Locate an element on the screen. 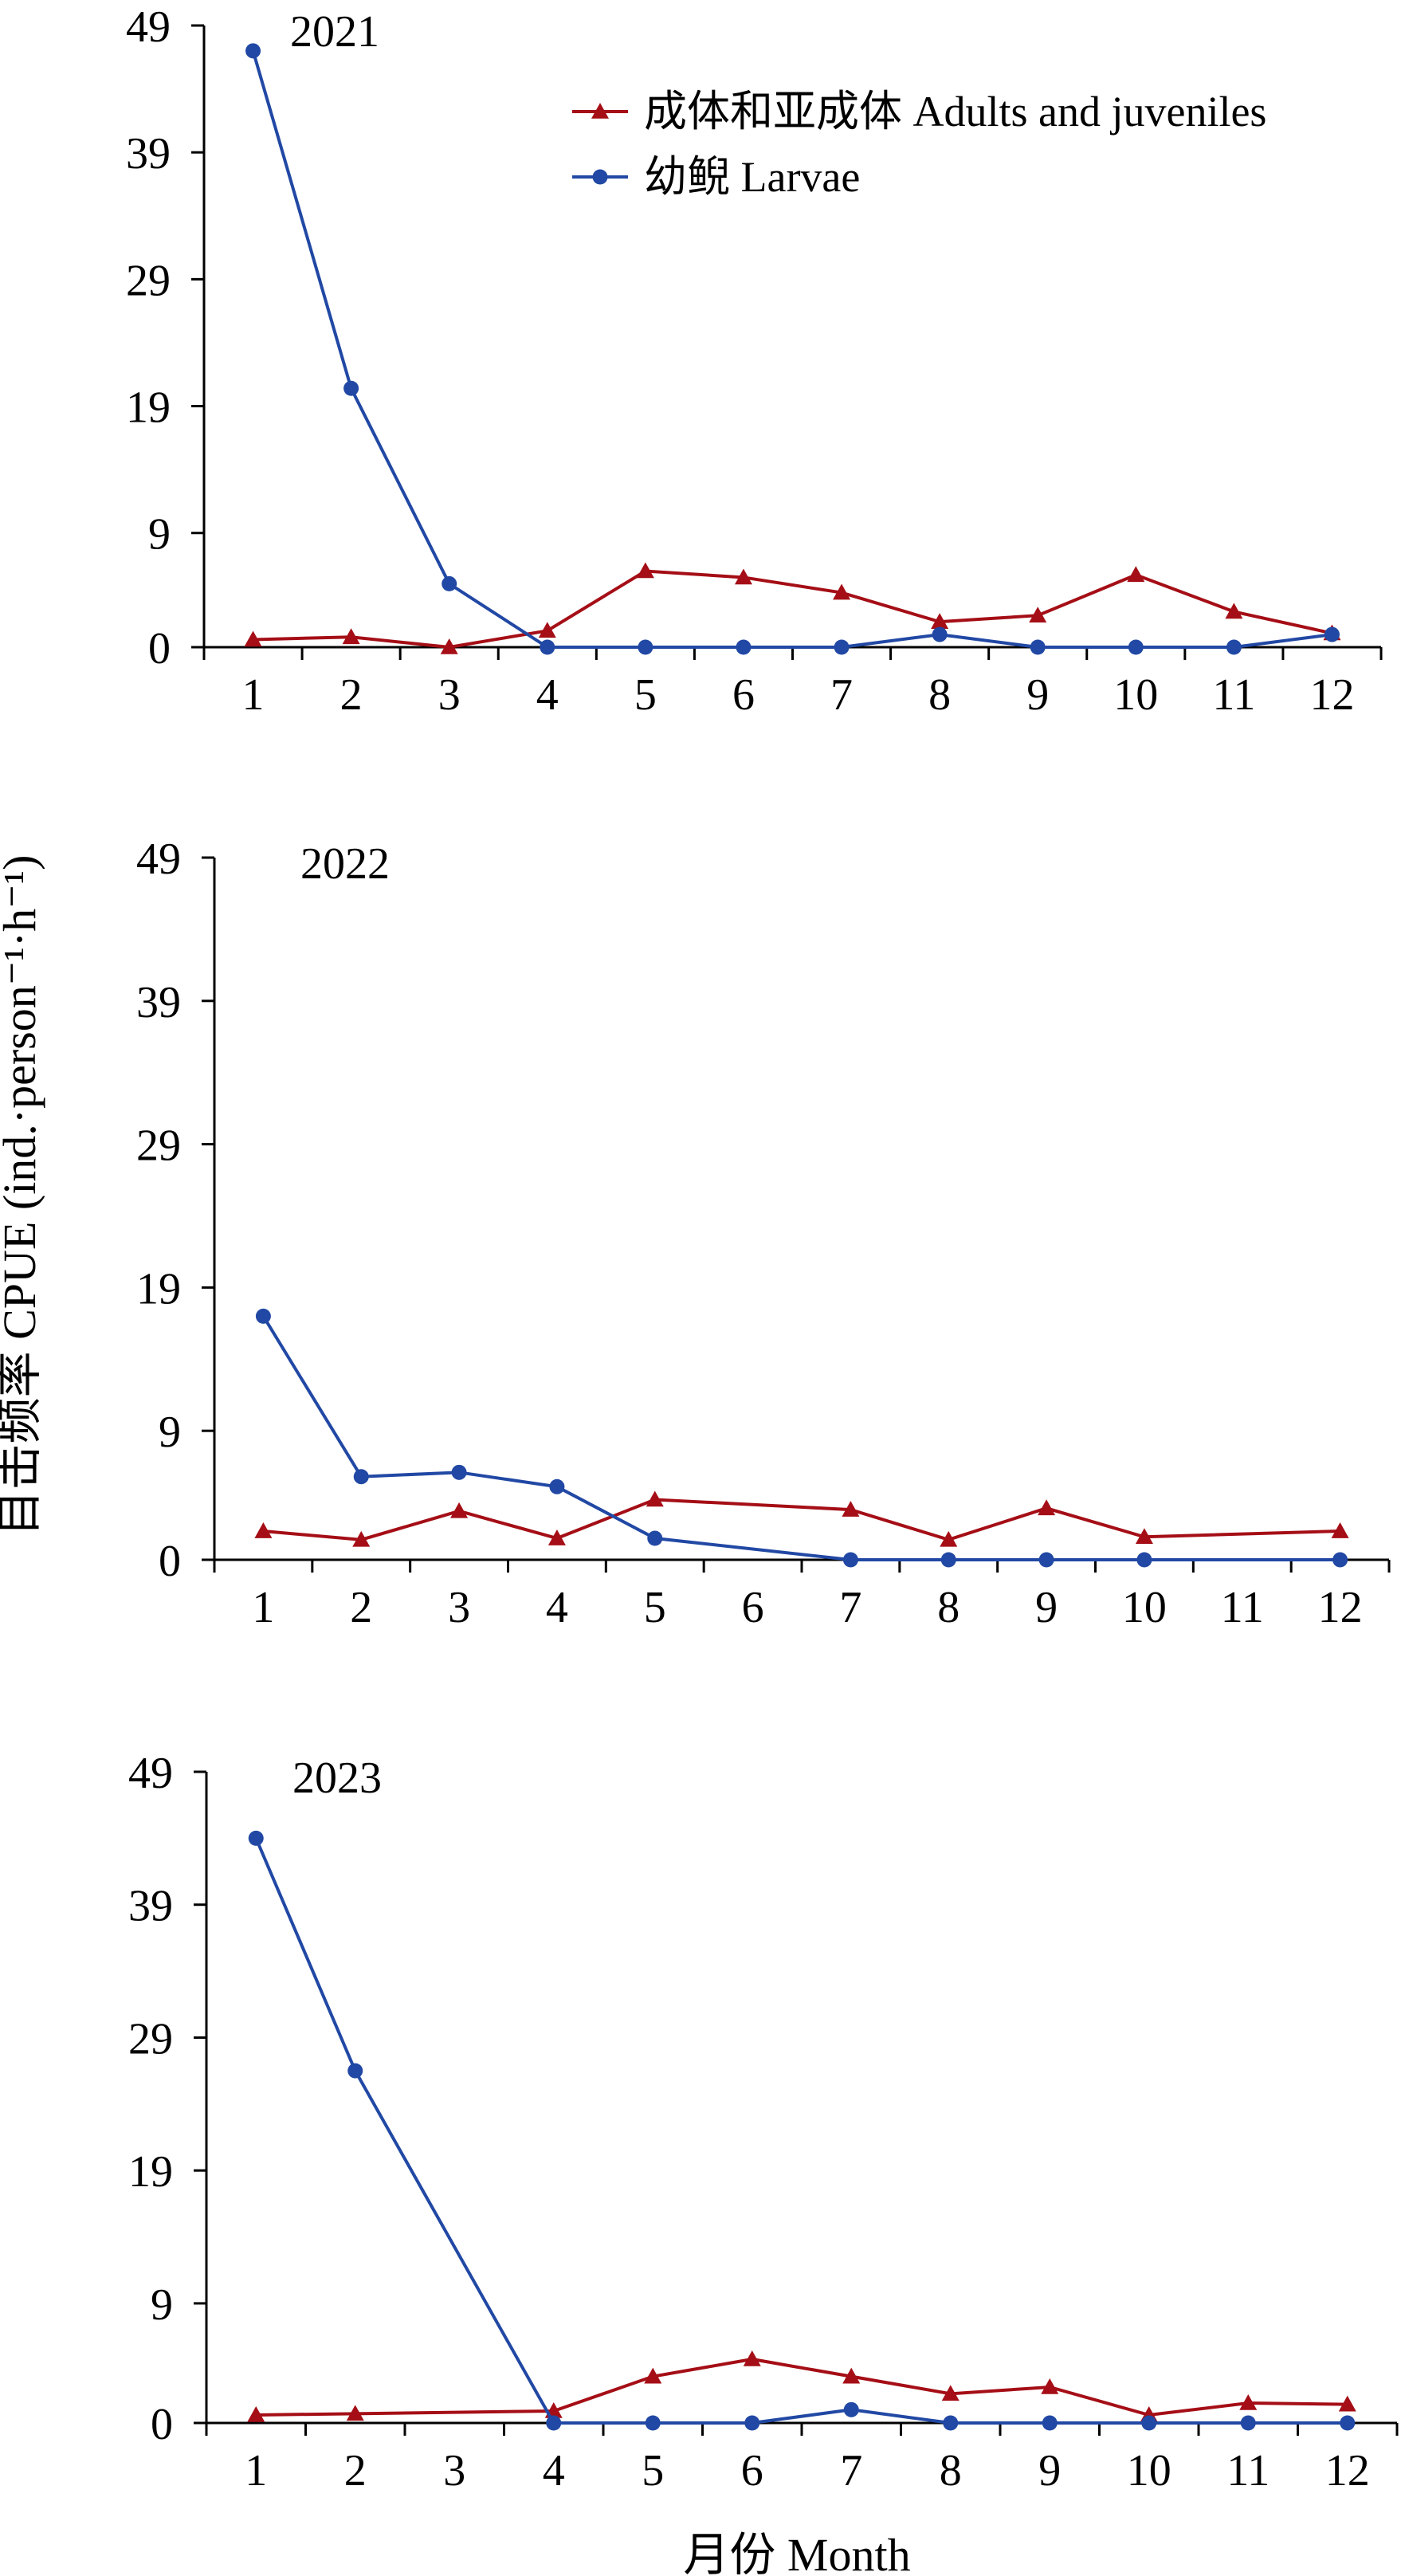  legend-marker-triangle is located at coordinates (600, 111).